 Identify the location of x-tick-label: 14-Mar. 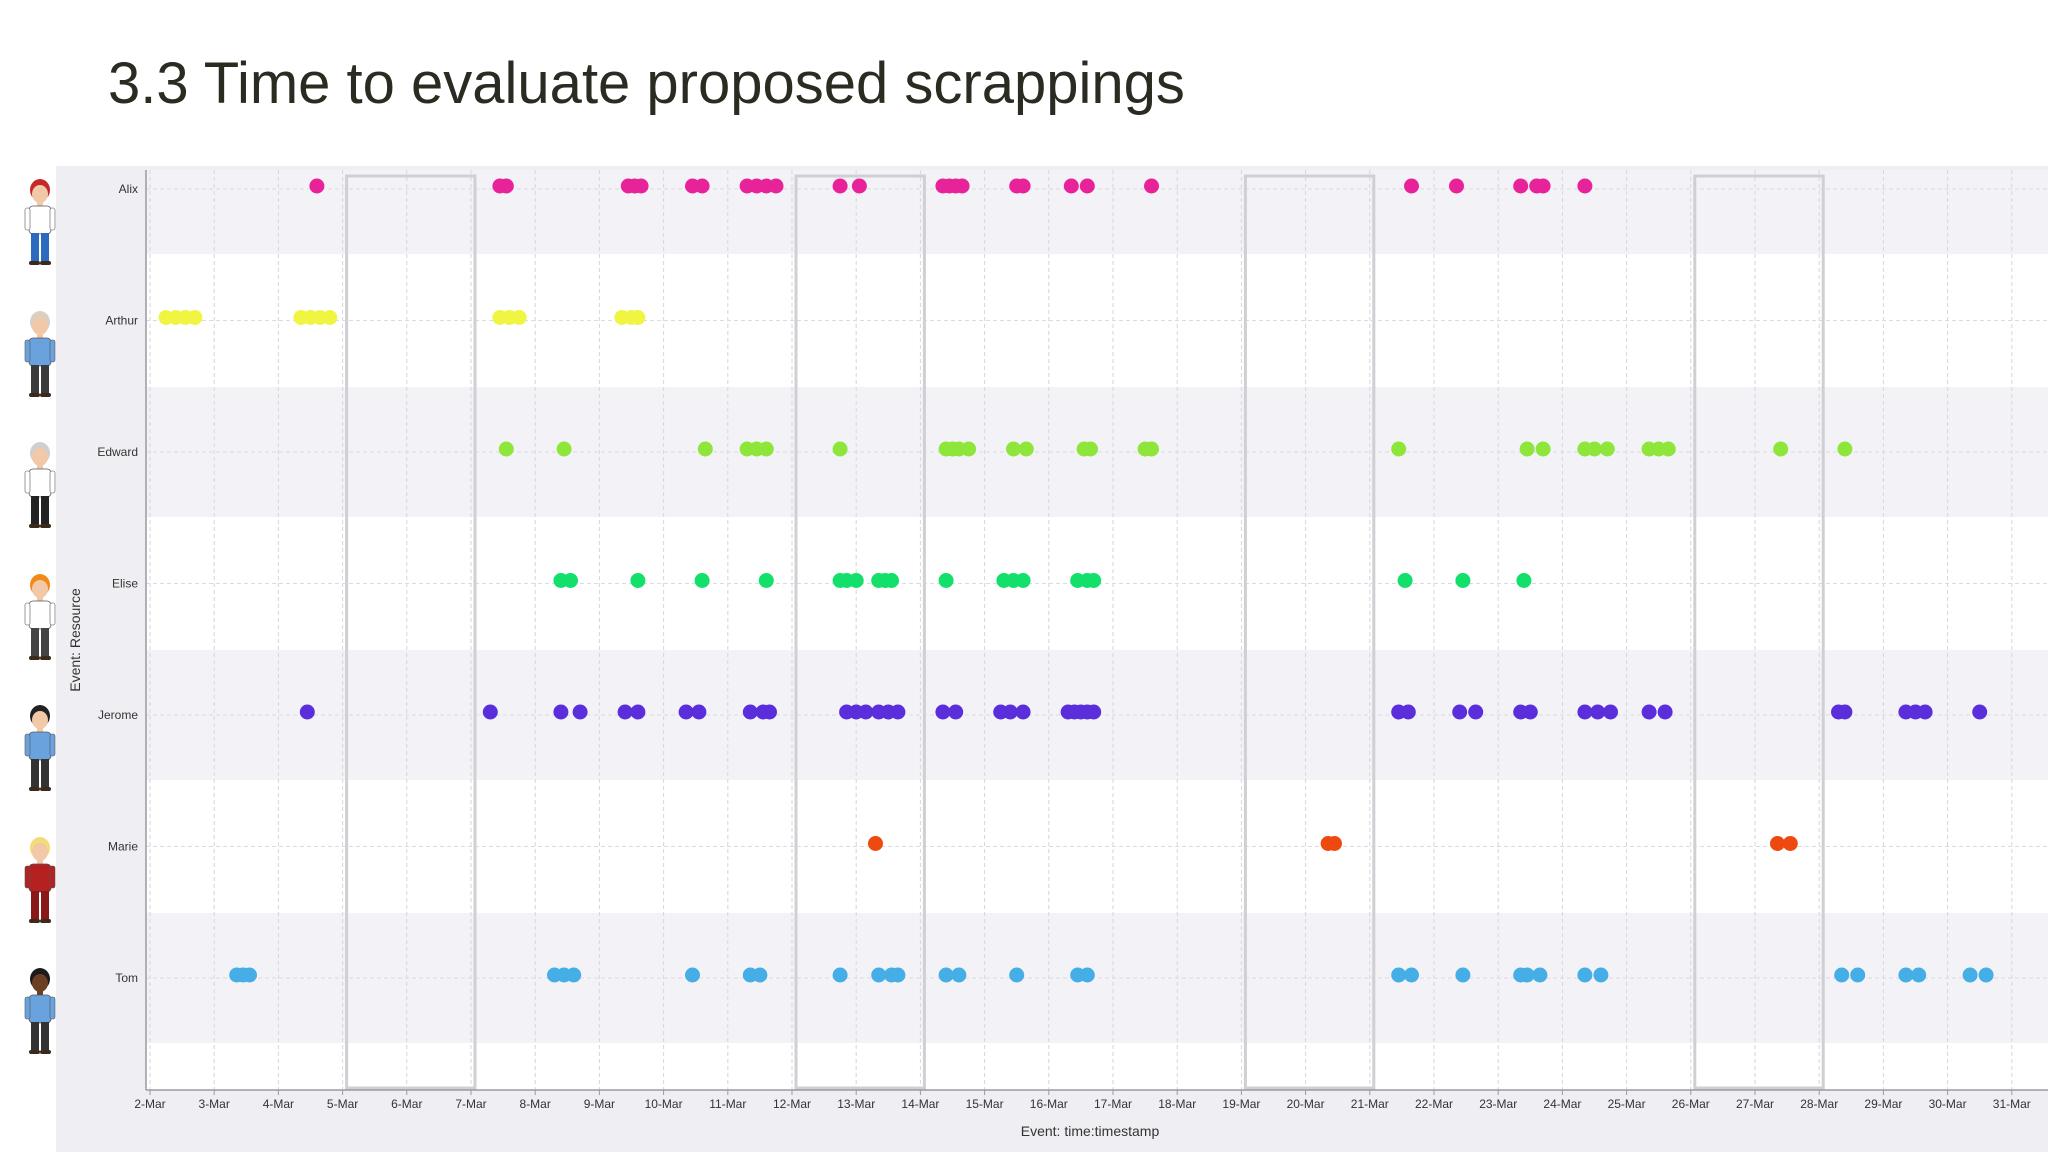
(920, 1104).